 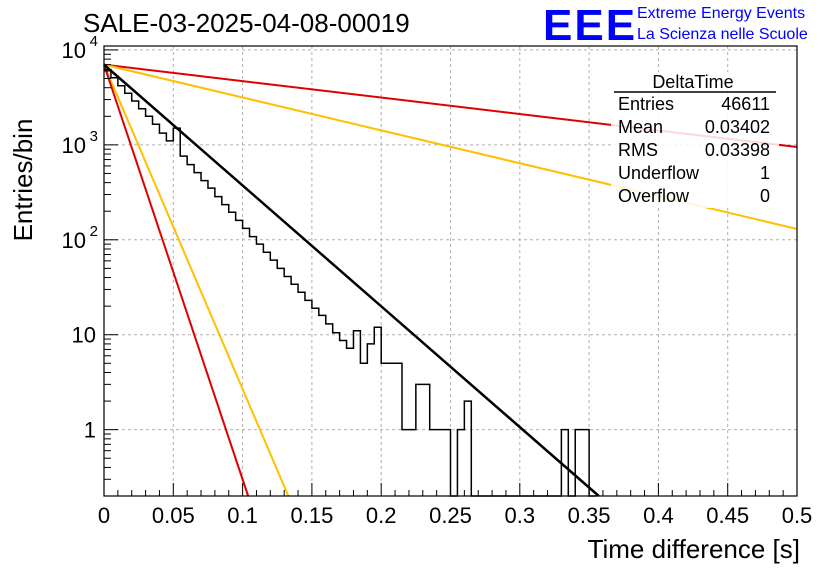 I want to click on stats-label-entries: Entries, so click(x=646, y=104).